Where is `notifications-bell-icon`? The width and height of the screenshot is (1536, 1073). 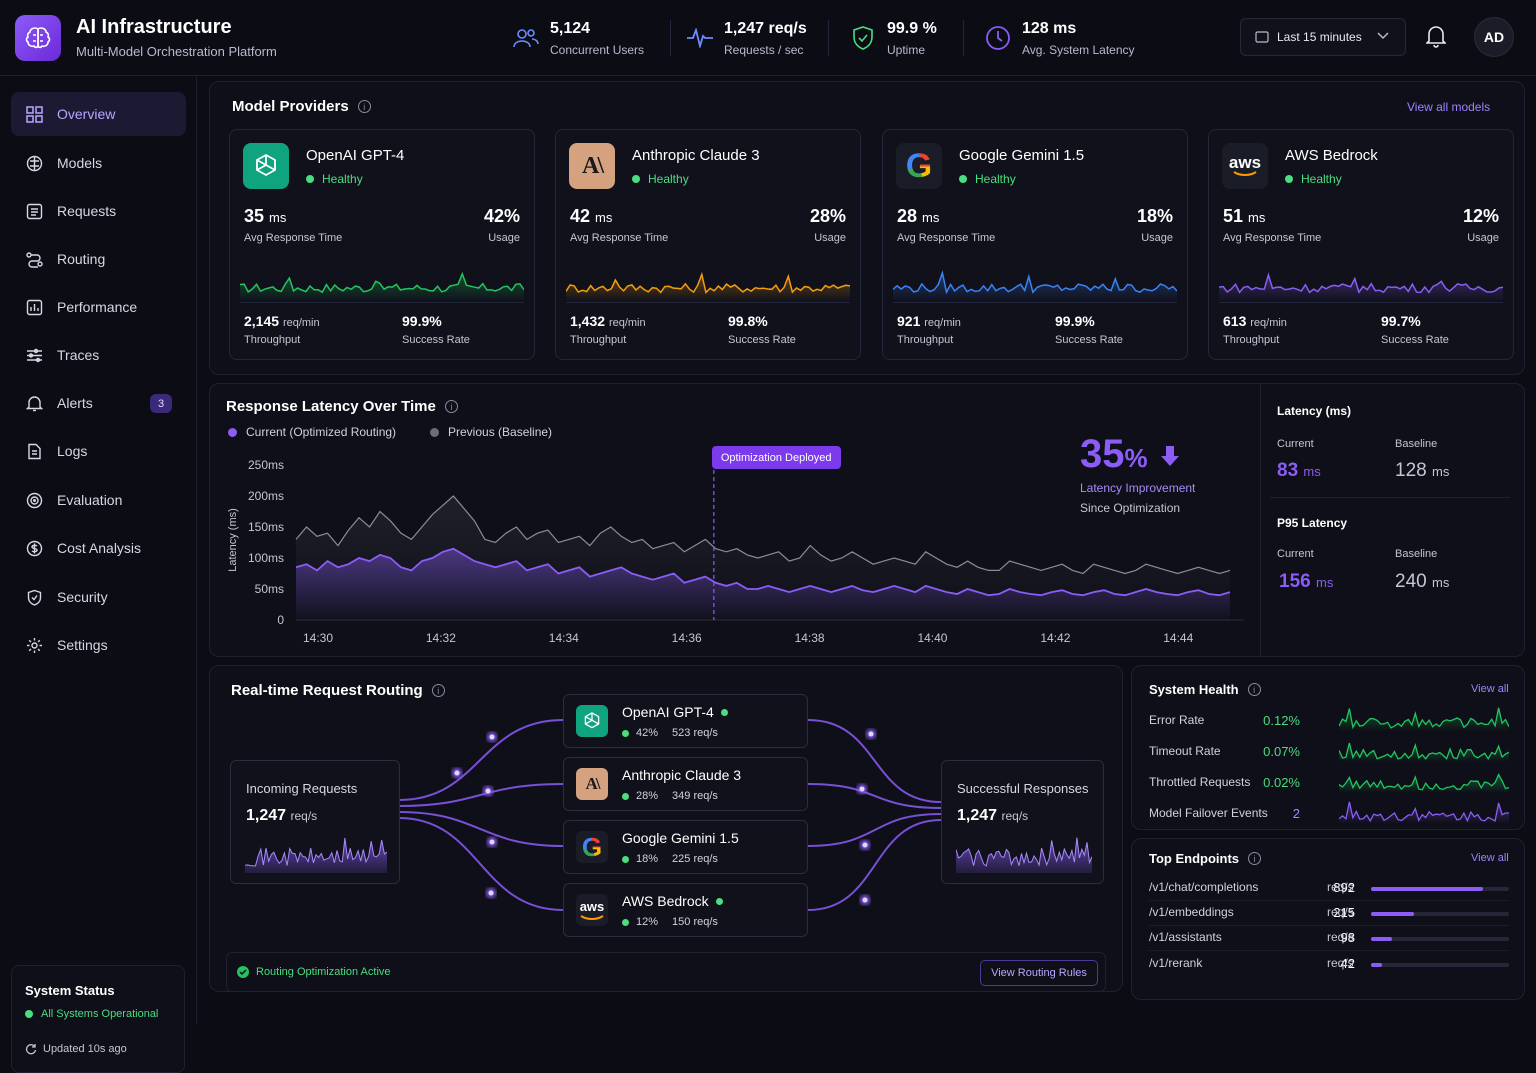 notifications-bell-icon is located at coordinates (1436, 38).